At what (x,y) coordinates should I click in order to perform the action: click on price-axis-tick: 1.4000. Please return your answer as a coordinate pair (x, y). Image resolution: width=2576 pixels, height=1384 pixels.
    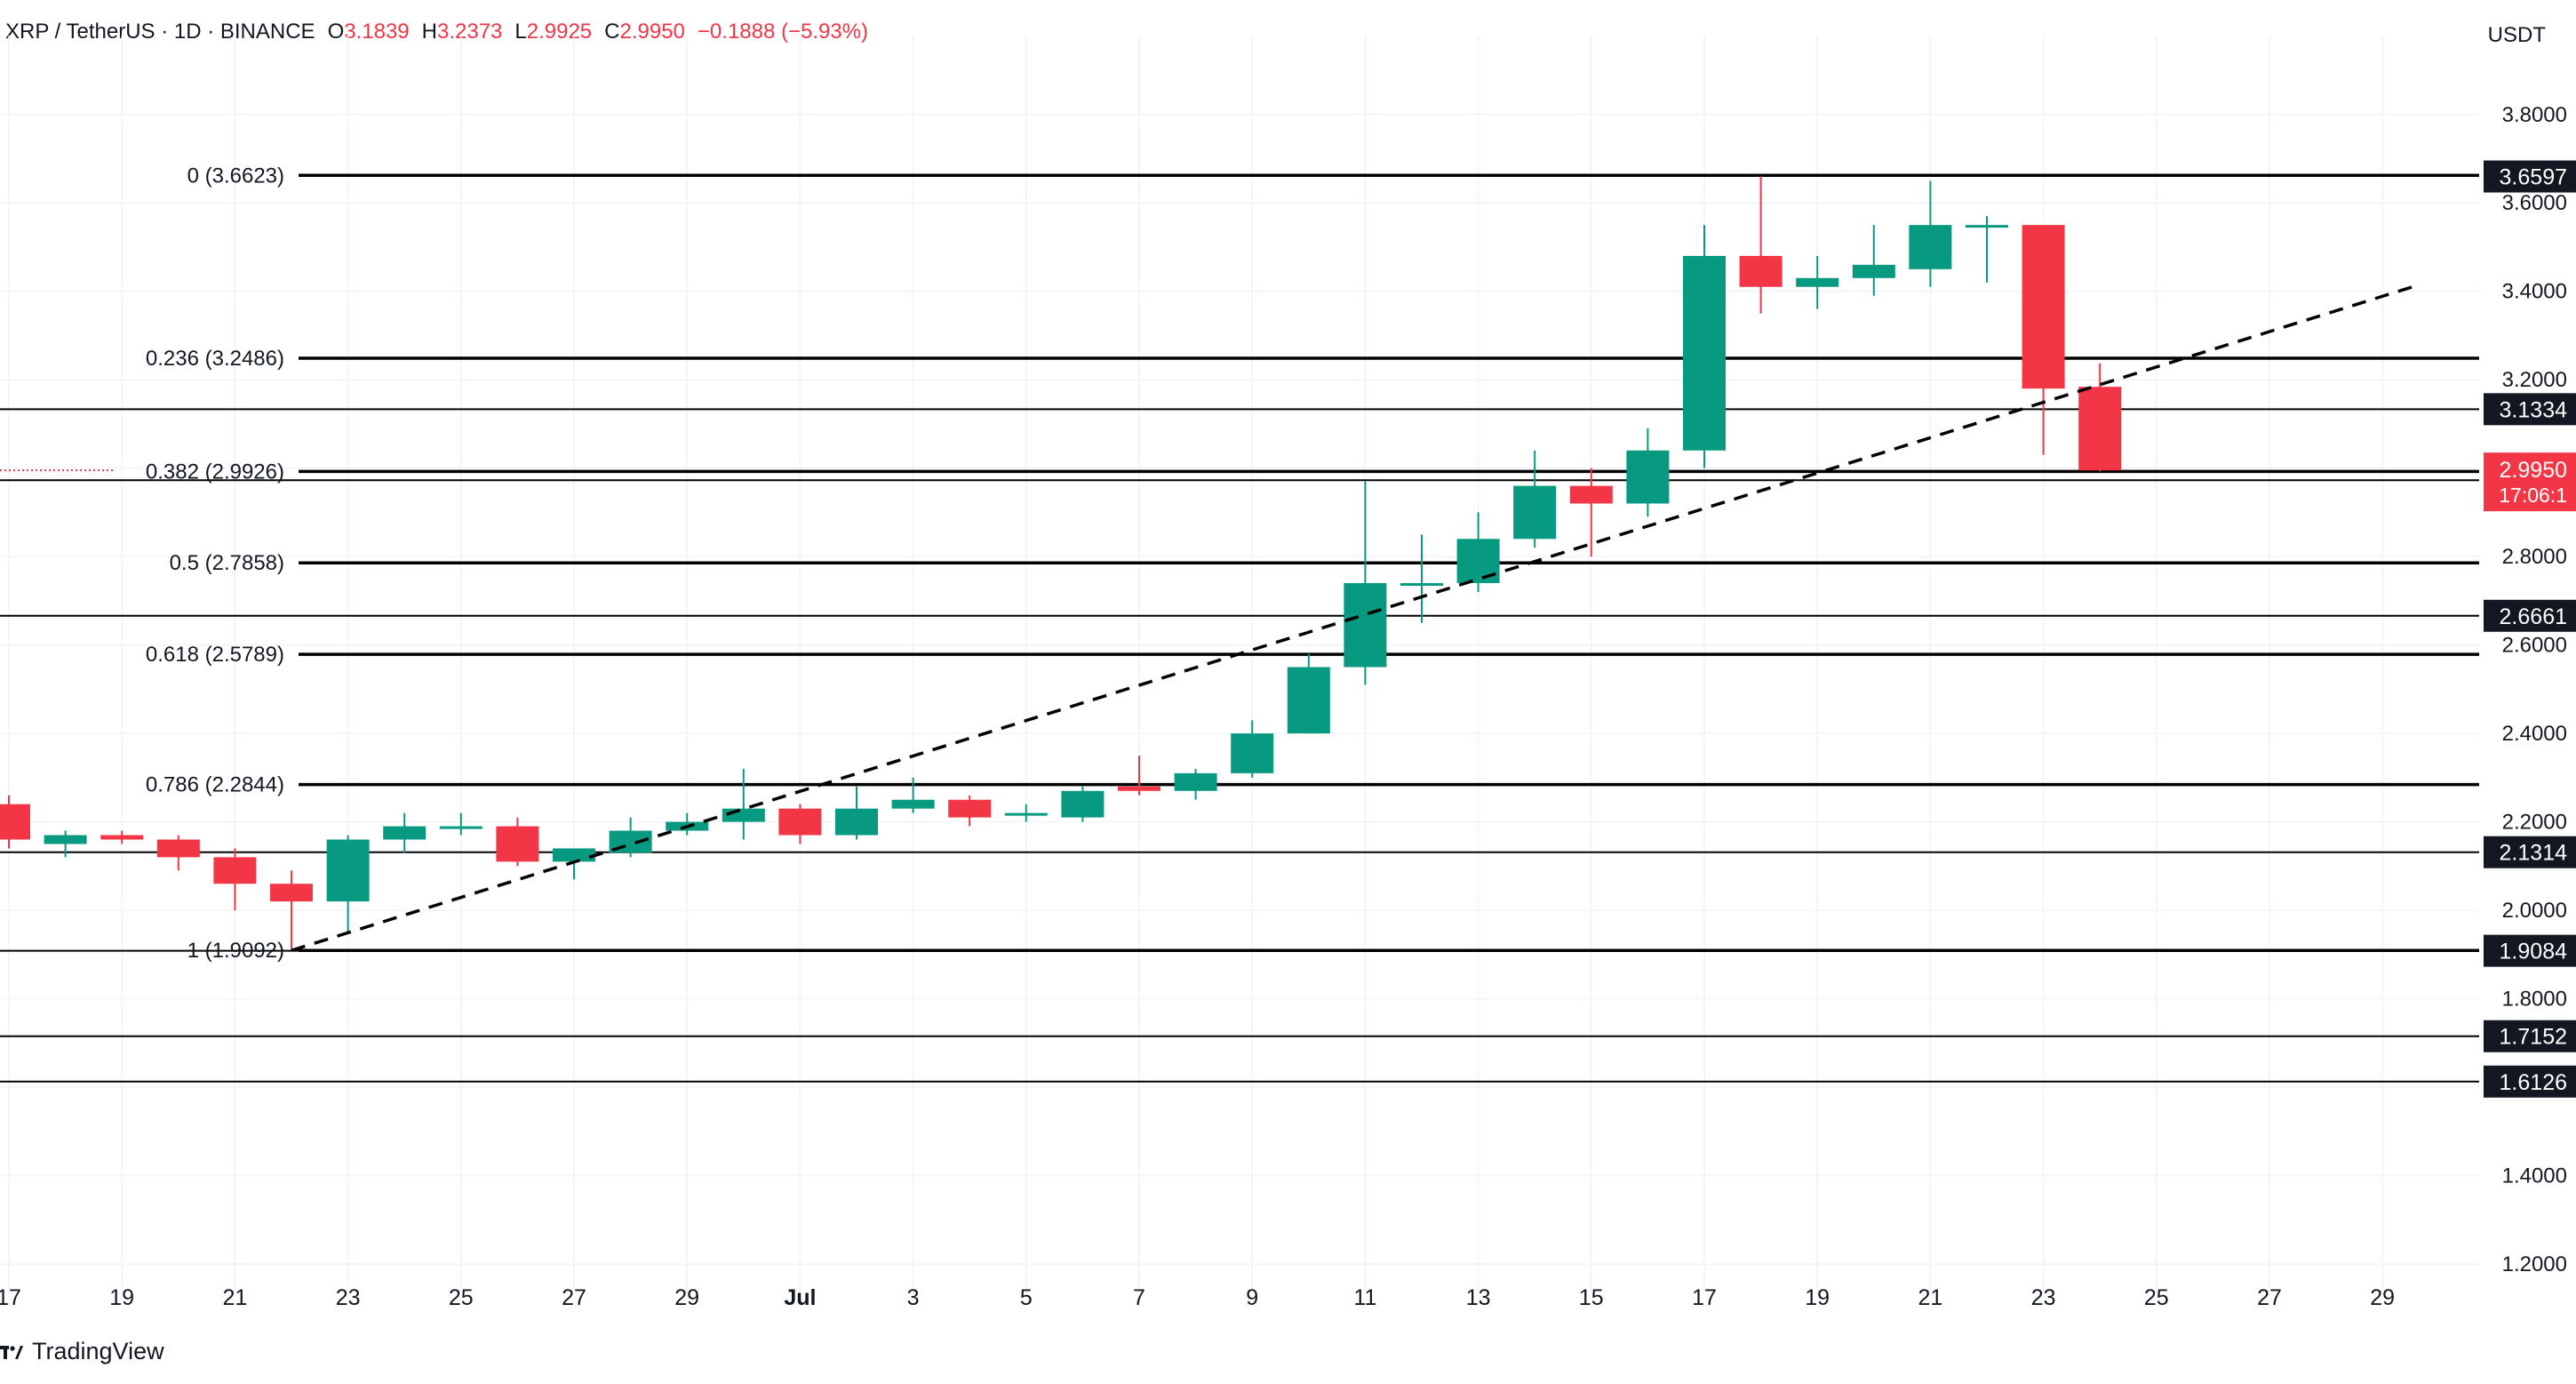
    Looking at the image, I should click on (2534, 1176).